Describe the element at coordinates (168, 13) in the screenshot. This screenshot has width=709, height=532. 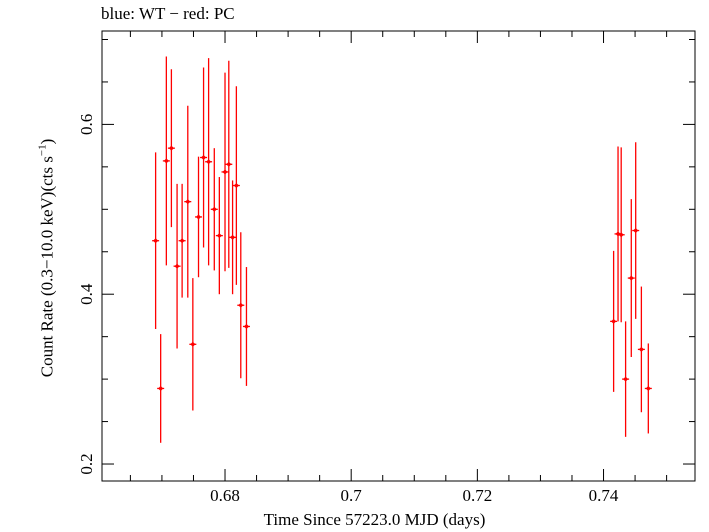
I see `chart-title: blue: WT − red: PC` at that location.